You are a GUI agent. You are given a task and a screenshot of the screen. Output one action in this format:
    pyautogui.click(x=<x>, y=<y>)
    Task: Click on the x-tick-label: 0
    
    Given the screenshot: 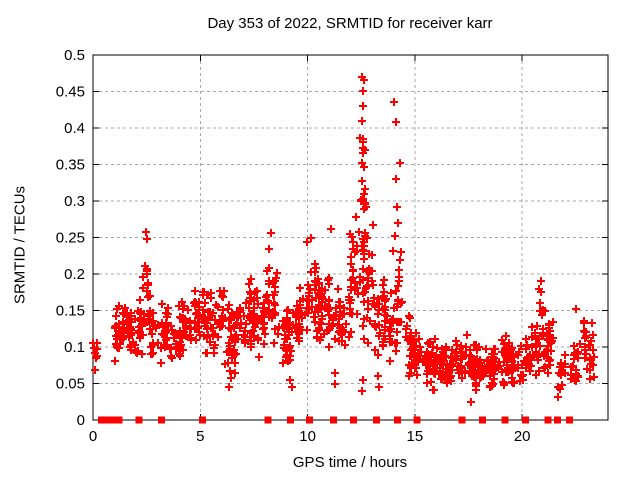 What is the action you would take?
    pyautogui.click(x=93, y=436)
    